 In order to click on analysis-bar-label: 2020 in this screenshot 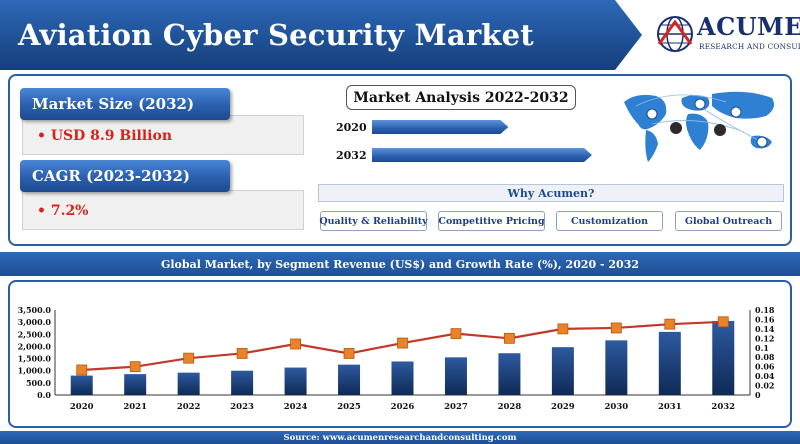, I will do `click(351, 127)`.